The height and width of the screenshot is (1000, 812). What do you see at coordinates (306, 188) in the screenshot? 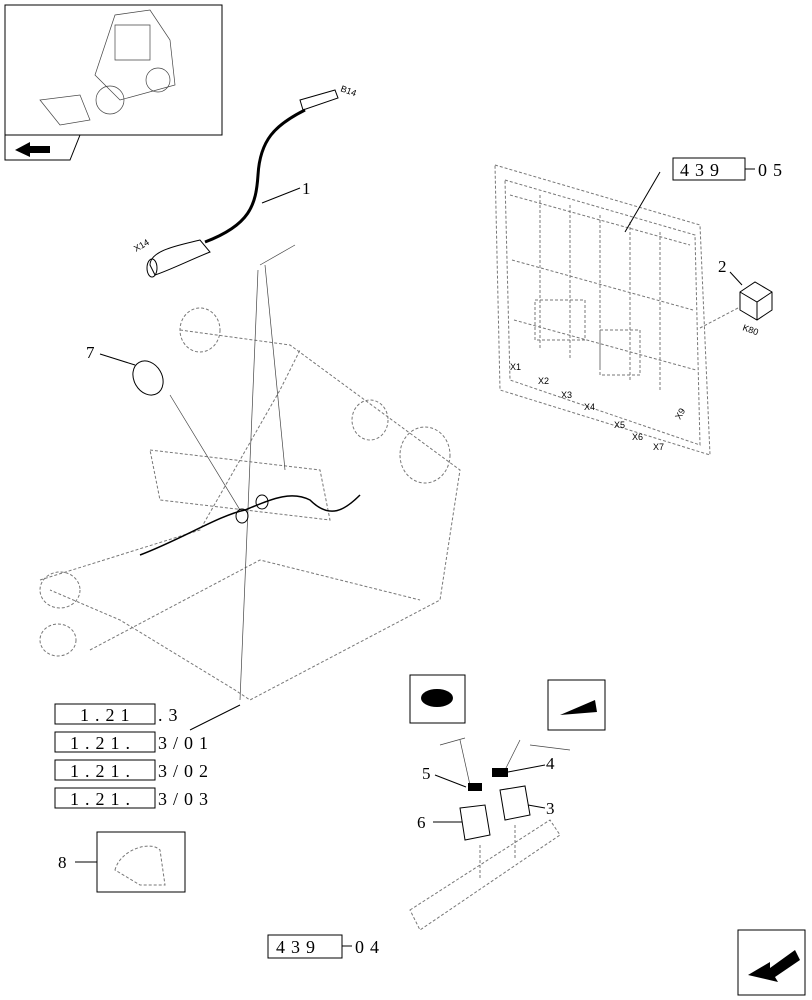
I see `callout: 1` at bounding box center [306, 188].